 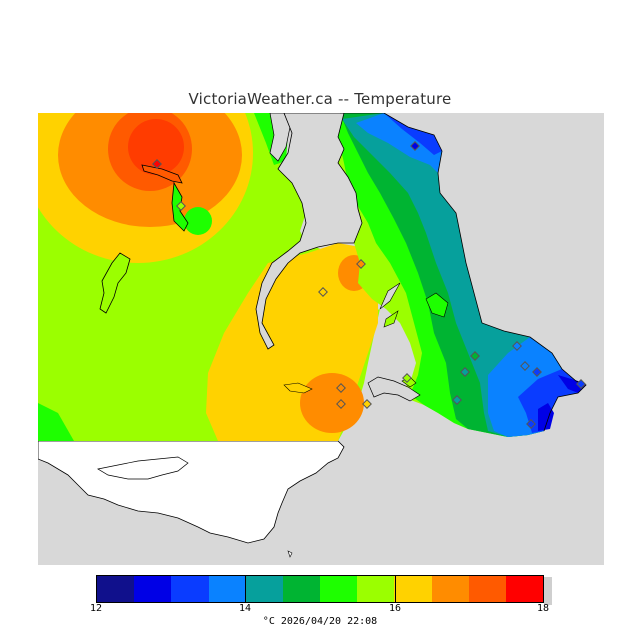 I want to click on temp-zone-13-5-north, so click(x=413, y=134).